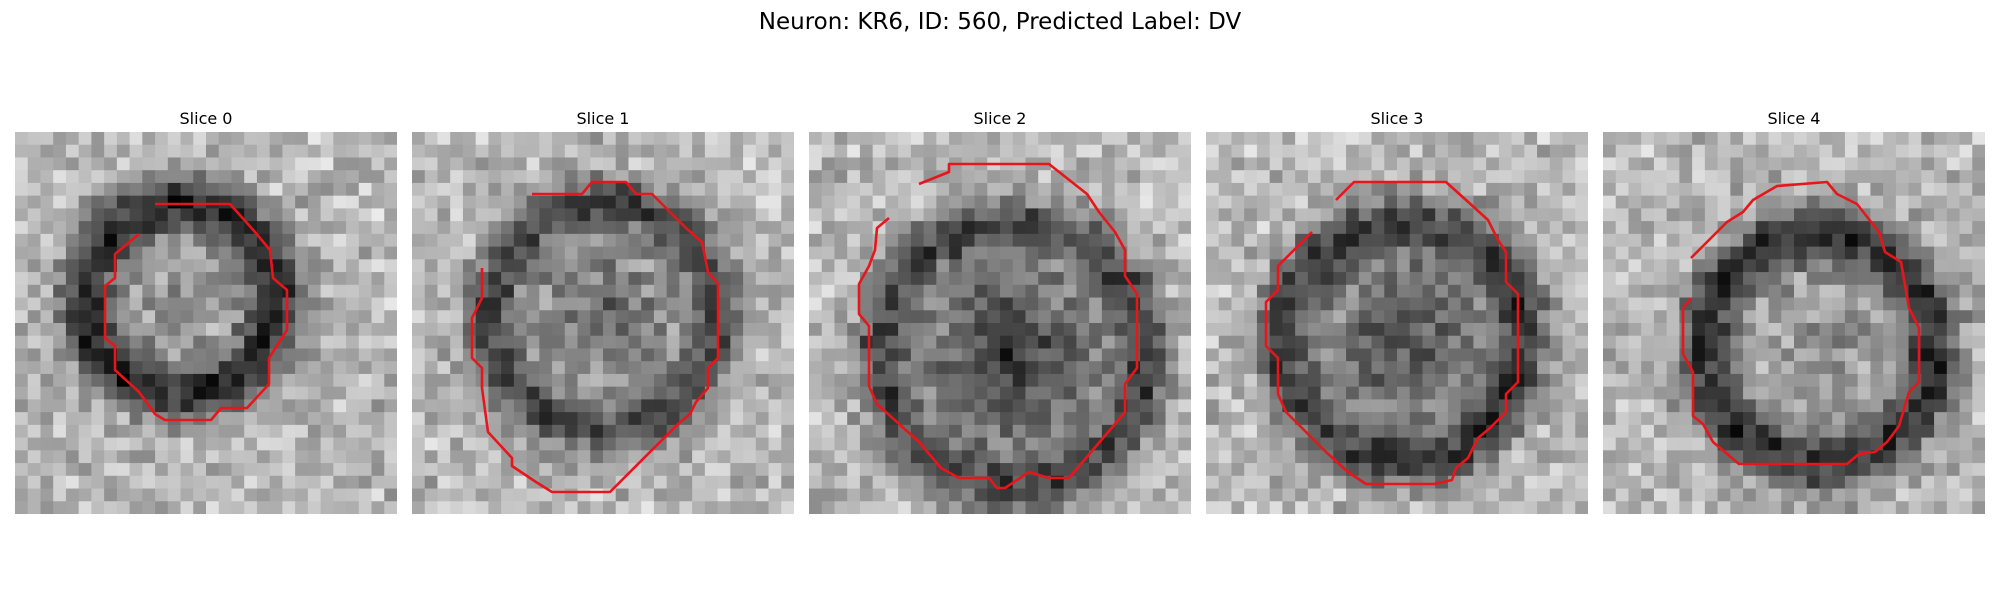  I want to click on slice-title-4: Slice 4, so click(1794, 118).